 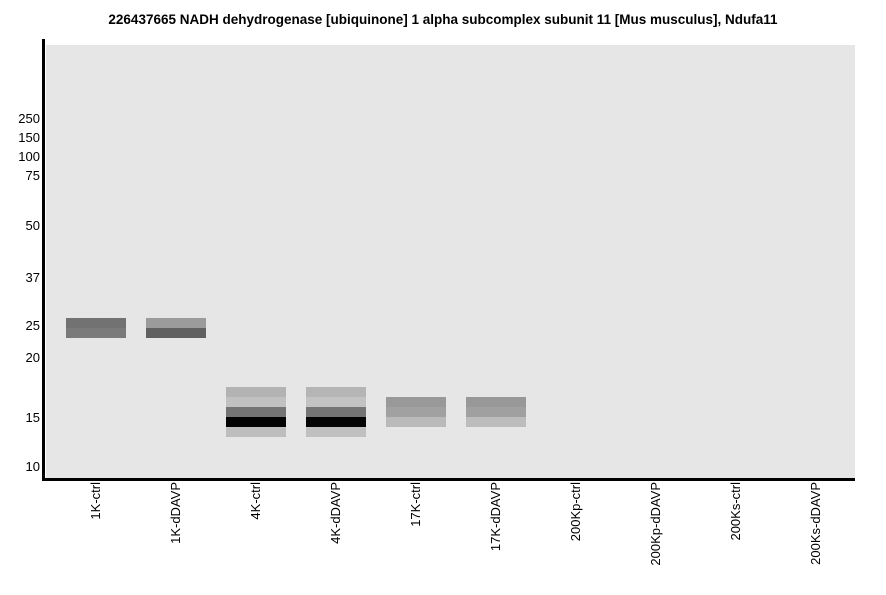 I want to click on y-axis-tick-label: 75, so click(x=32, y=175).